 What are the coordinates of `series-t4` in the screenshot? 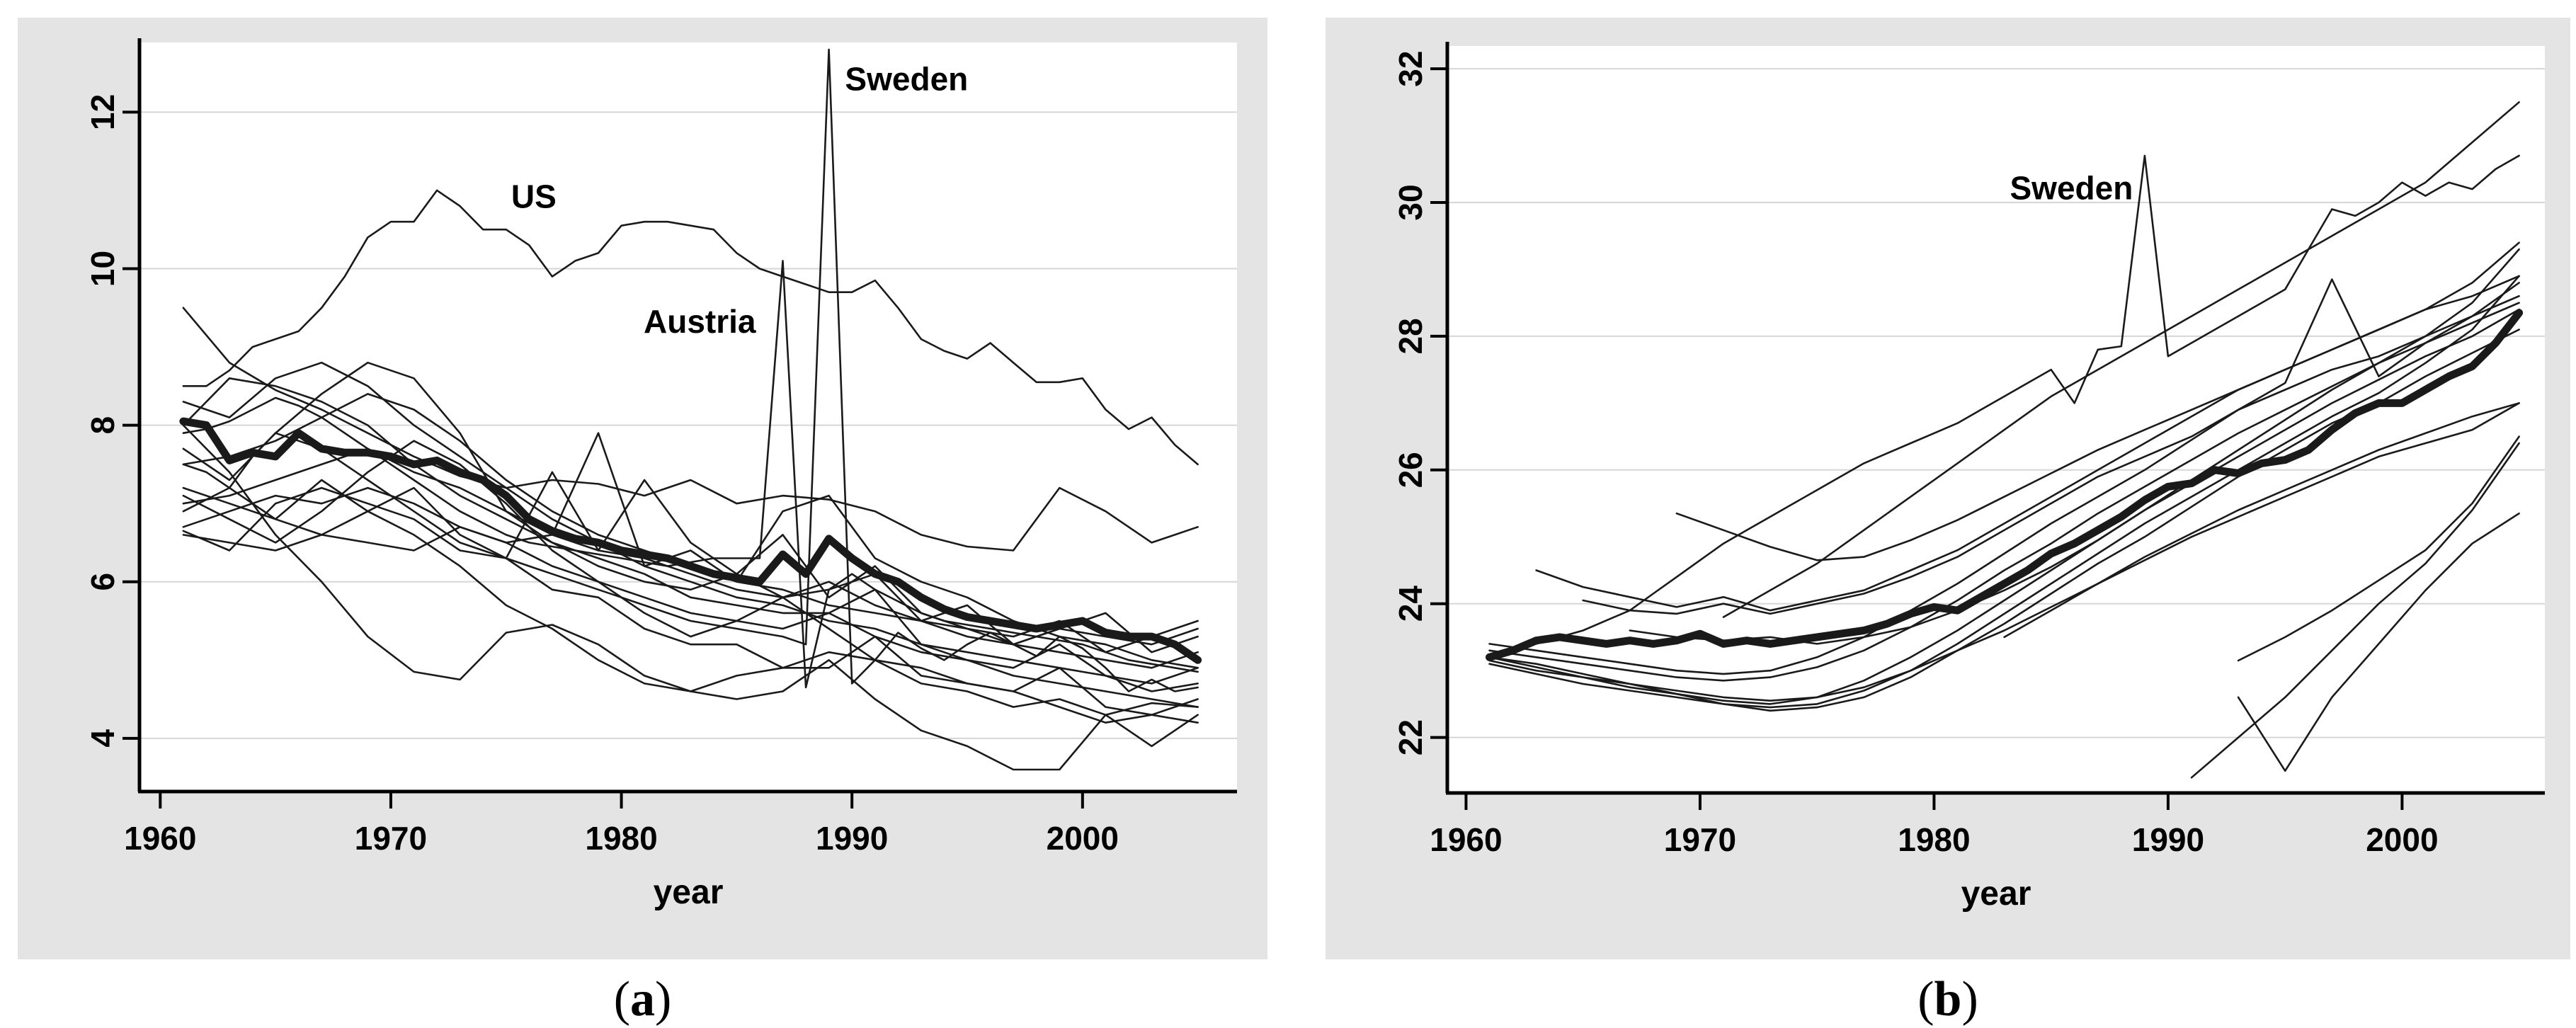 It's located at (2097, 418).